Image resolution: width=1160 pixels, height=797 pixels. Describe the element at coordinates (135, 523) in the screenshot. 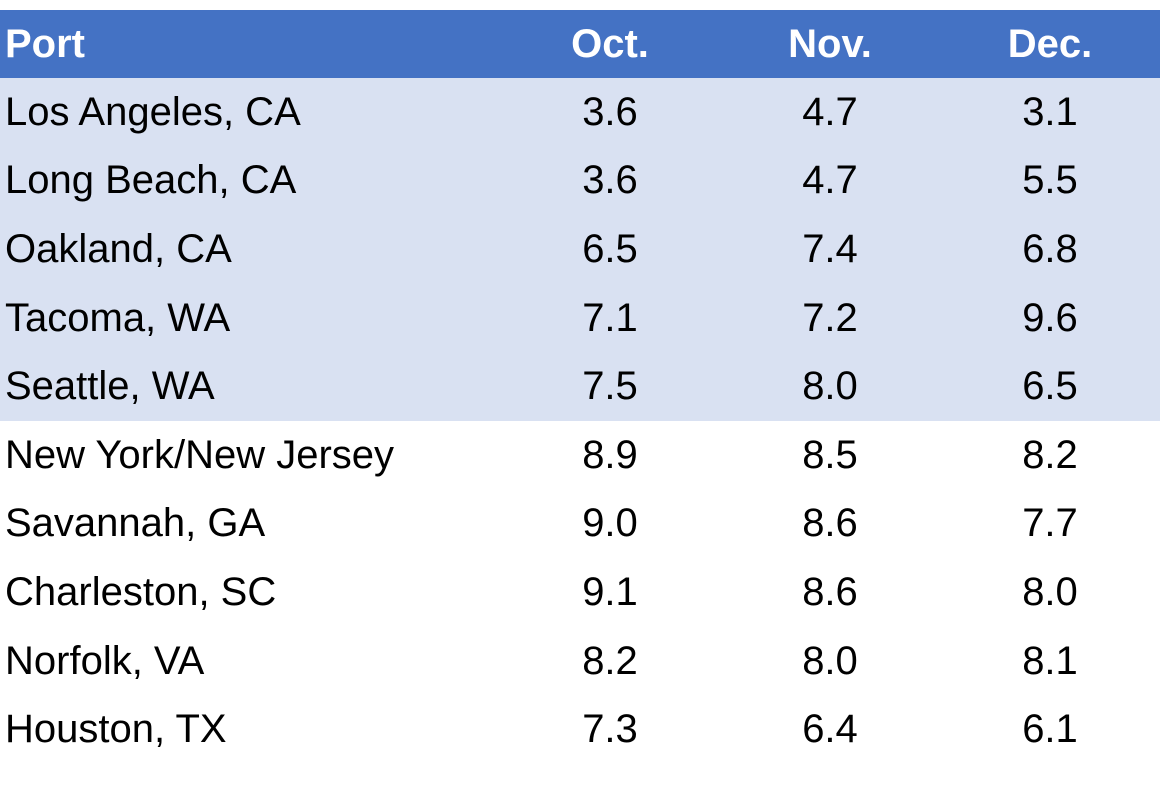

I see `port-name: Savannah, GA` at that location.